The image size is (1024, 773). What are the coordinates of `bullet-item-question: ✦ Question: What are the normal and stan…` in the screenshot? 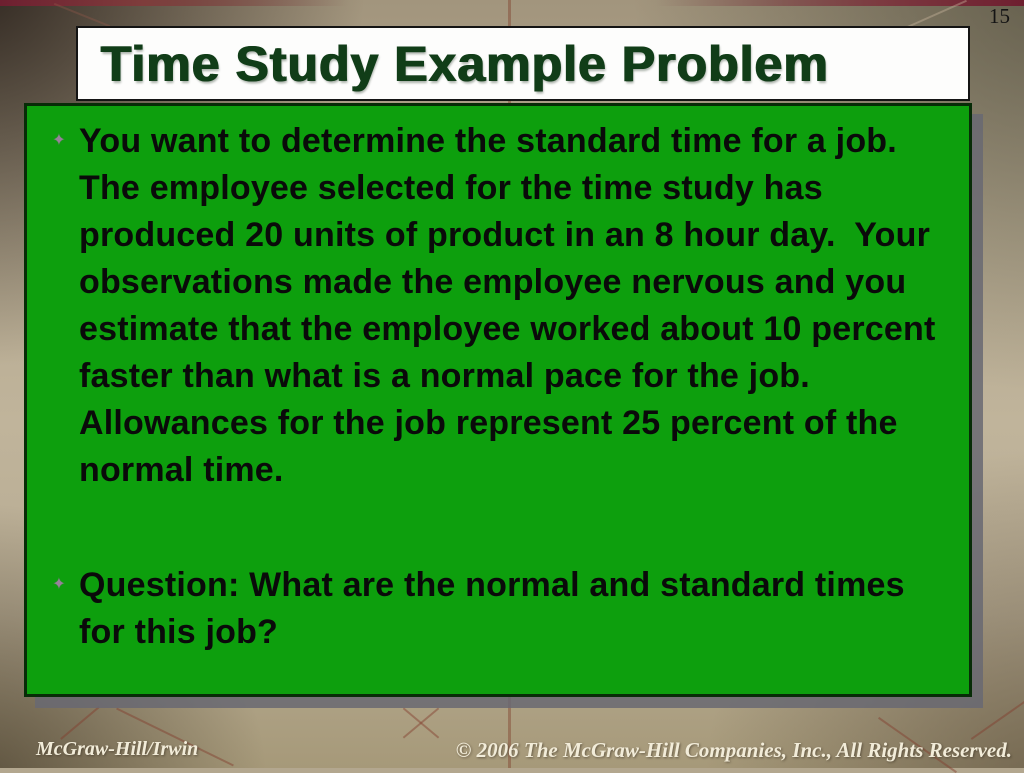 It's located at (497, 609).